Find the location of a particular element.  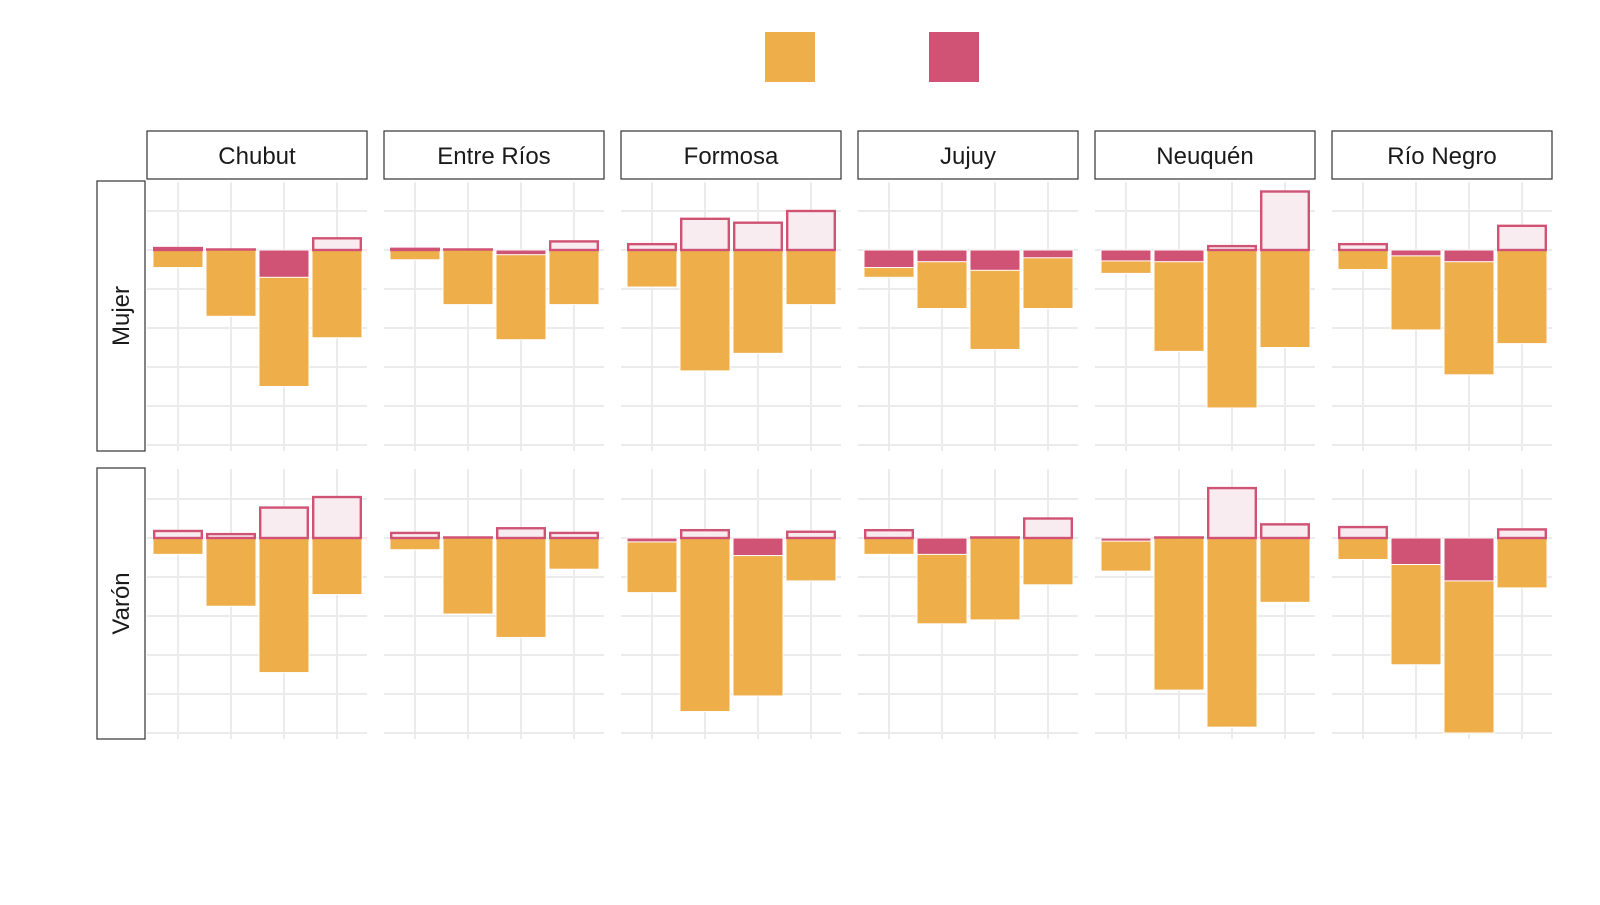

panel-varon-chubut is located at coordinates (257, 604).